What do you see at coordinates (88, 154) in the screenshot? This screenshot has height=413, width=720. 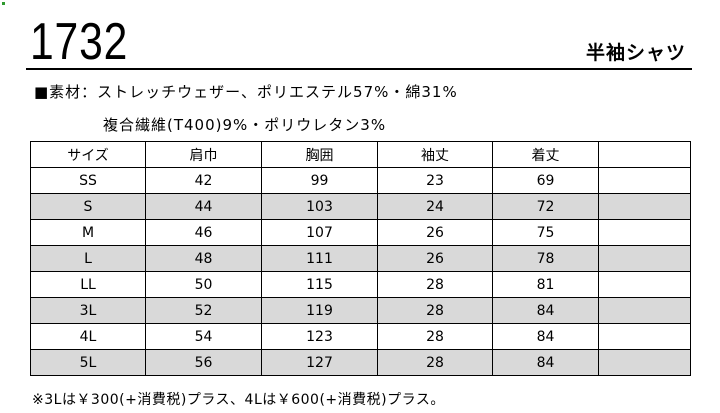 I see `header-cell-size: サイズ` at bounding box center [88, 154].